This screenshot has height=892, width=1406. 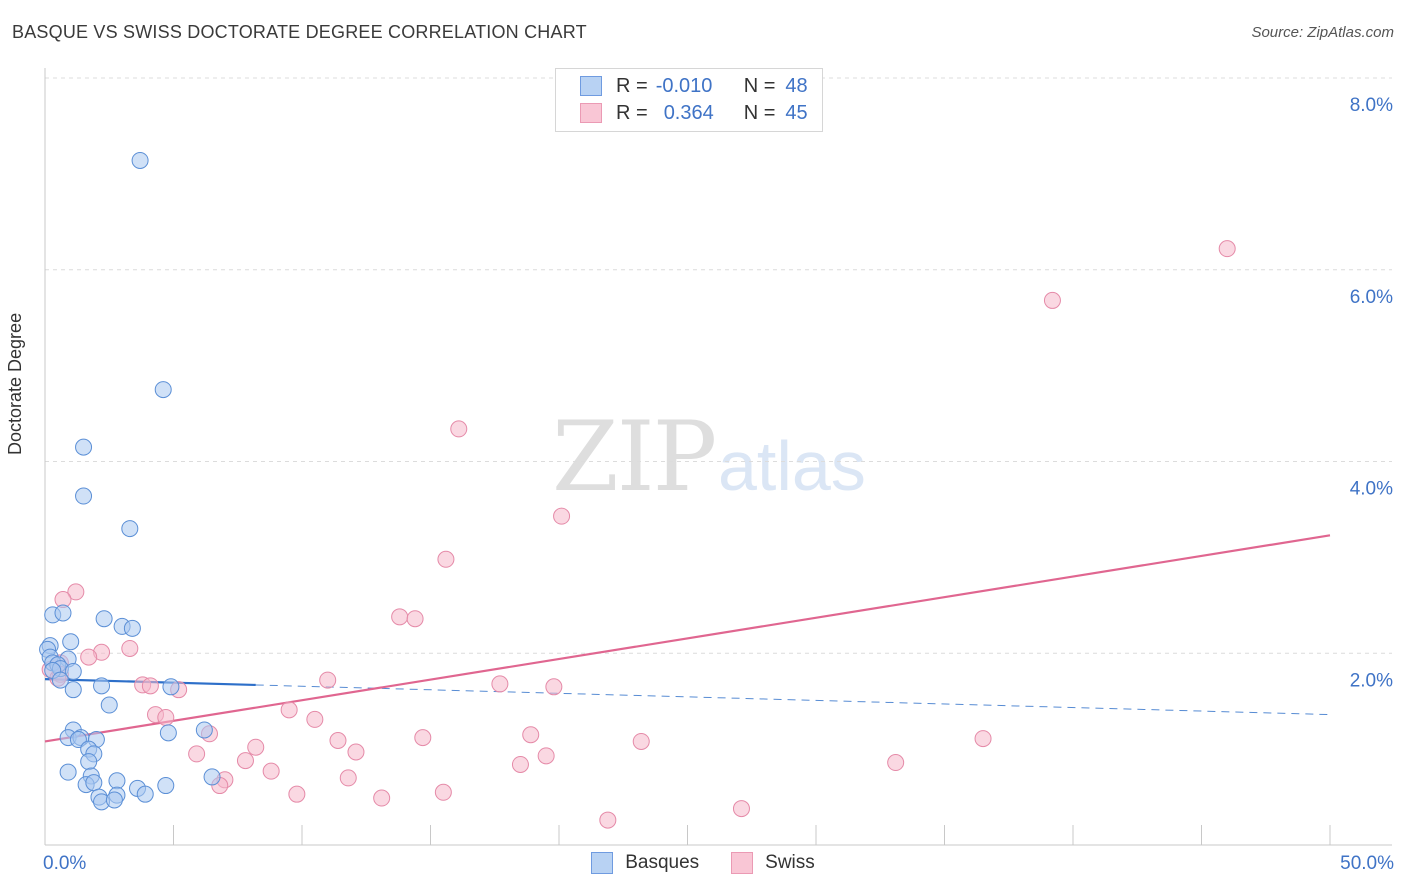 I want to click on source-label: Source: ZipAtlas.com, so click(x=1322, y=32).